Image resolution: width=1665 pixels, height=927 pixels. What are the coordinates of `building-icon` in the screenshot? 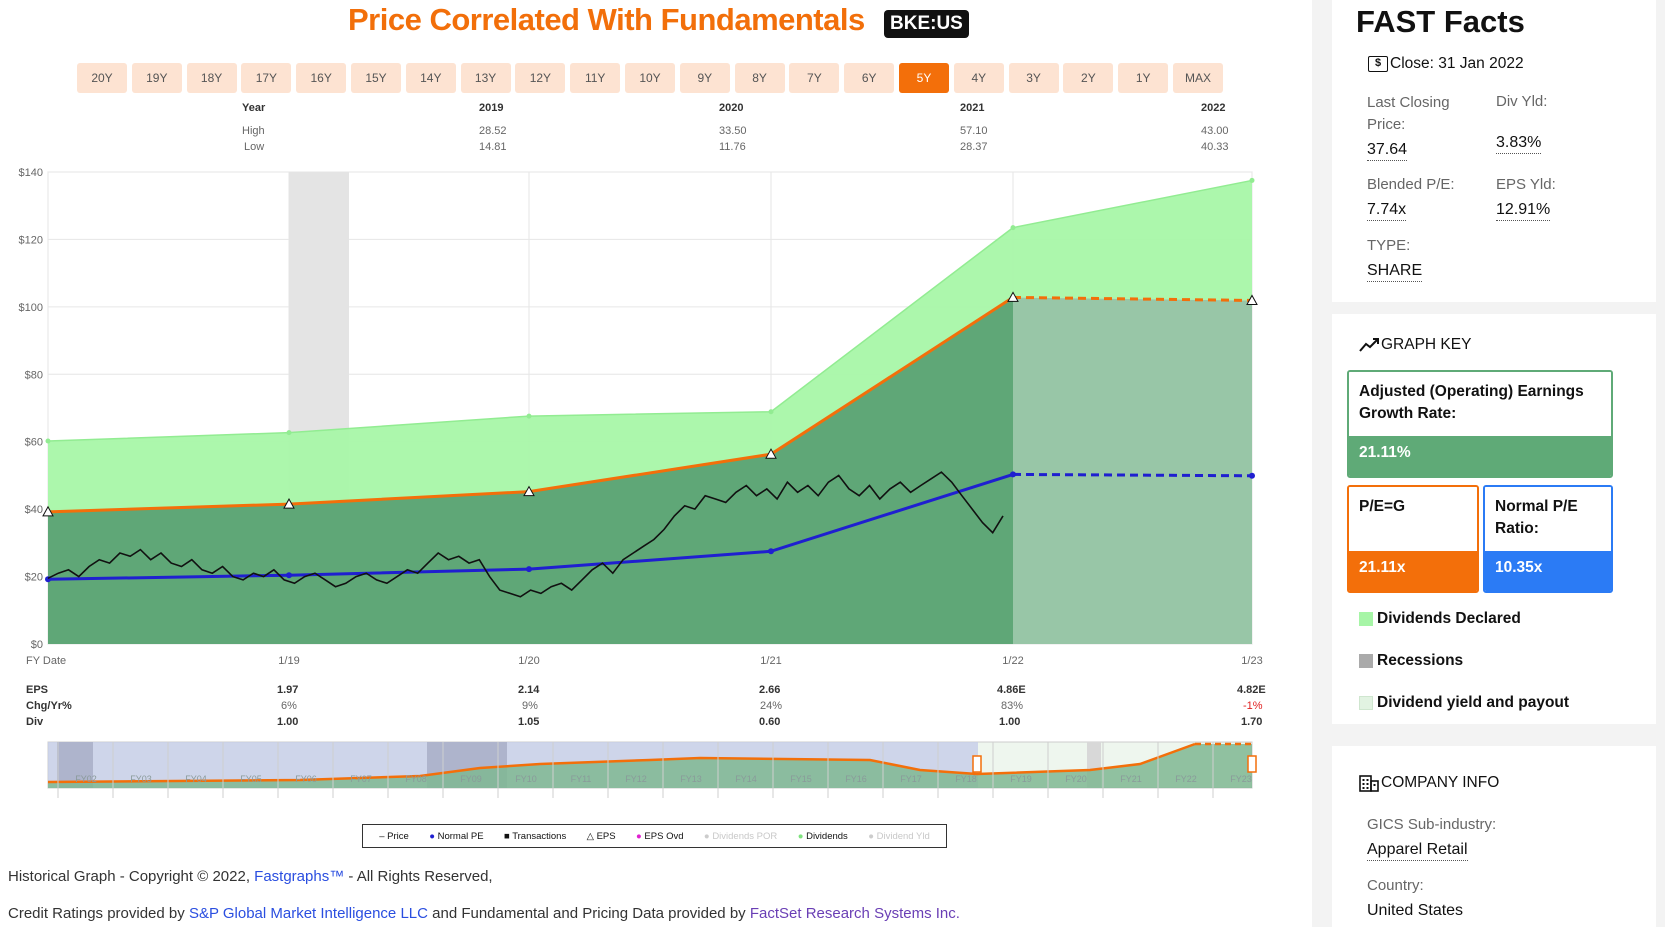 It's located at (1369, 783).